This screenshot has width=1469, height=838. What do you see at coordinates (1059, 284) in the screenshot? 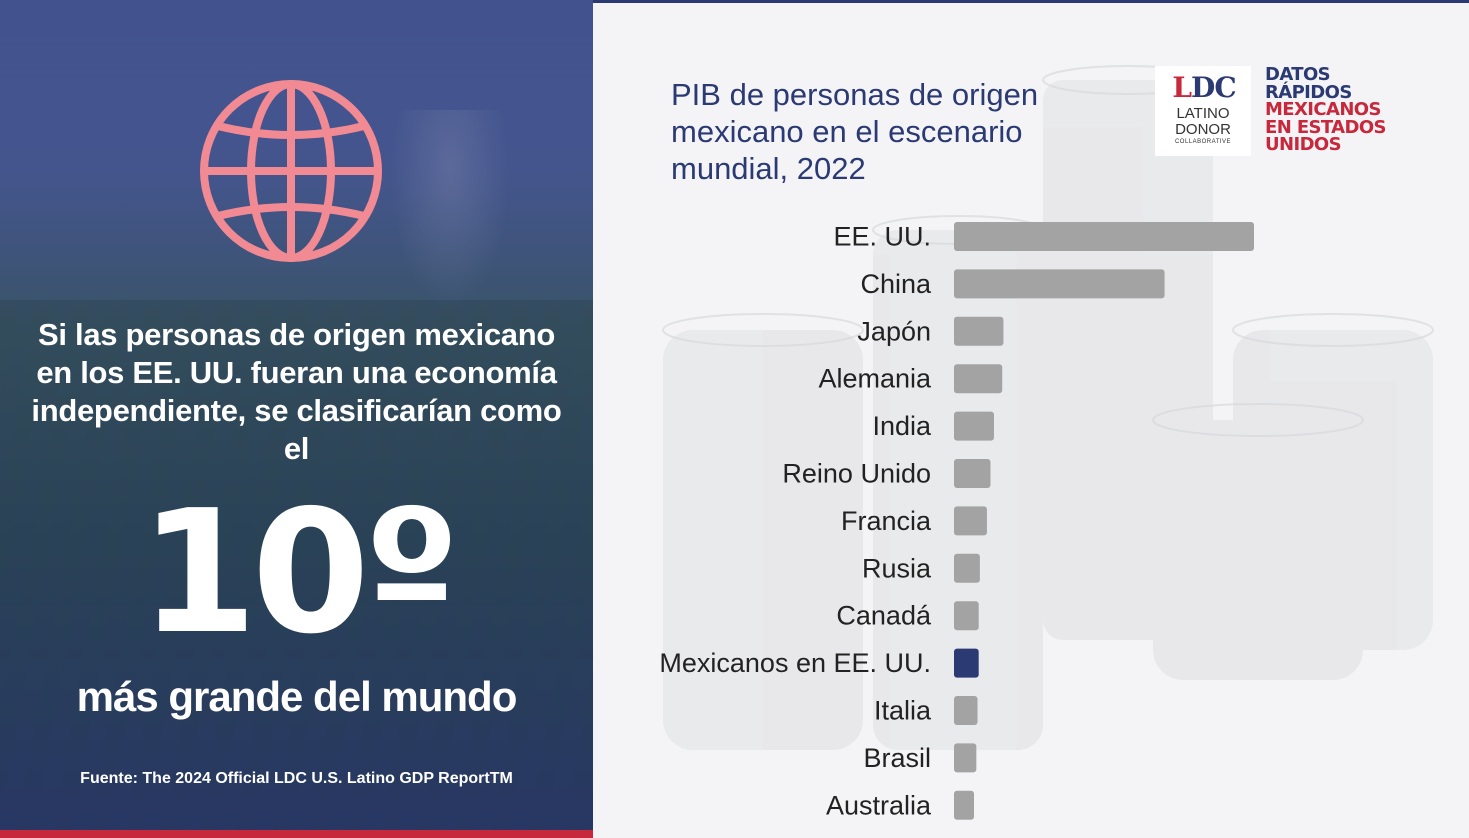
I see `bar-china` at bounding box center [1059, 284].